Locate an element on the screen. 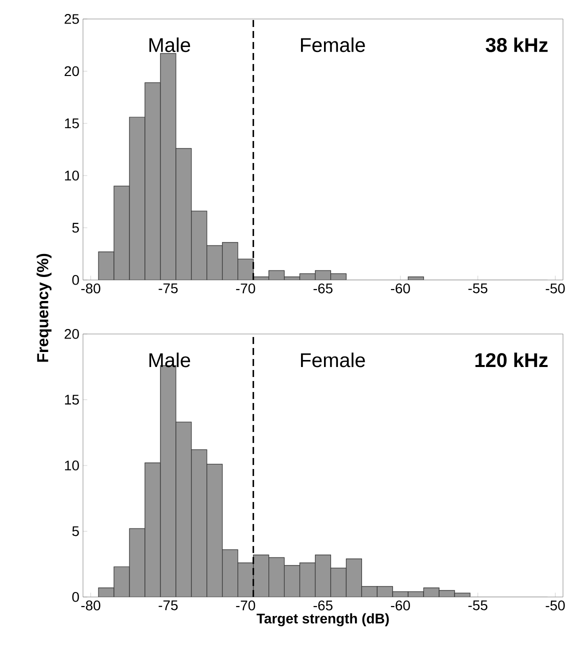 The height and width of the screenshot is (660, 571). annotation: 120 kHz is located at coordinates (511, 360).